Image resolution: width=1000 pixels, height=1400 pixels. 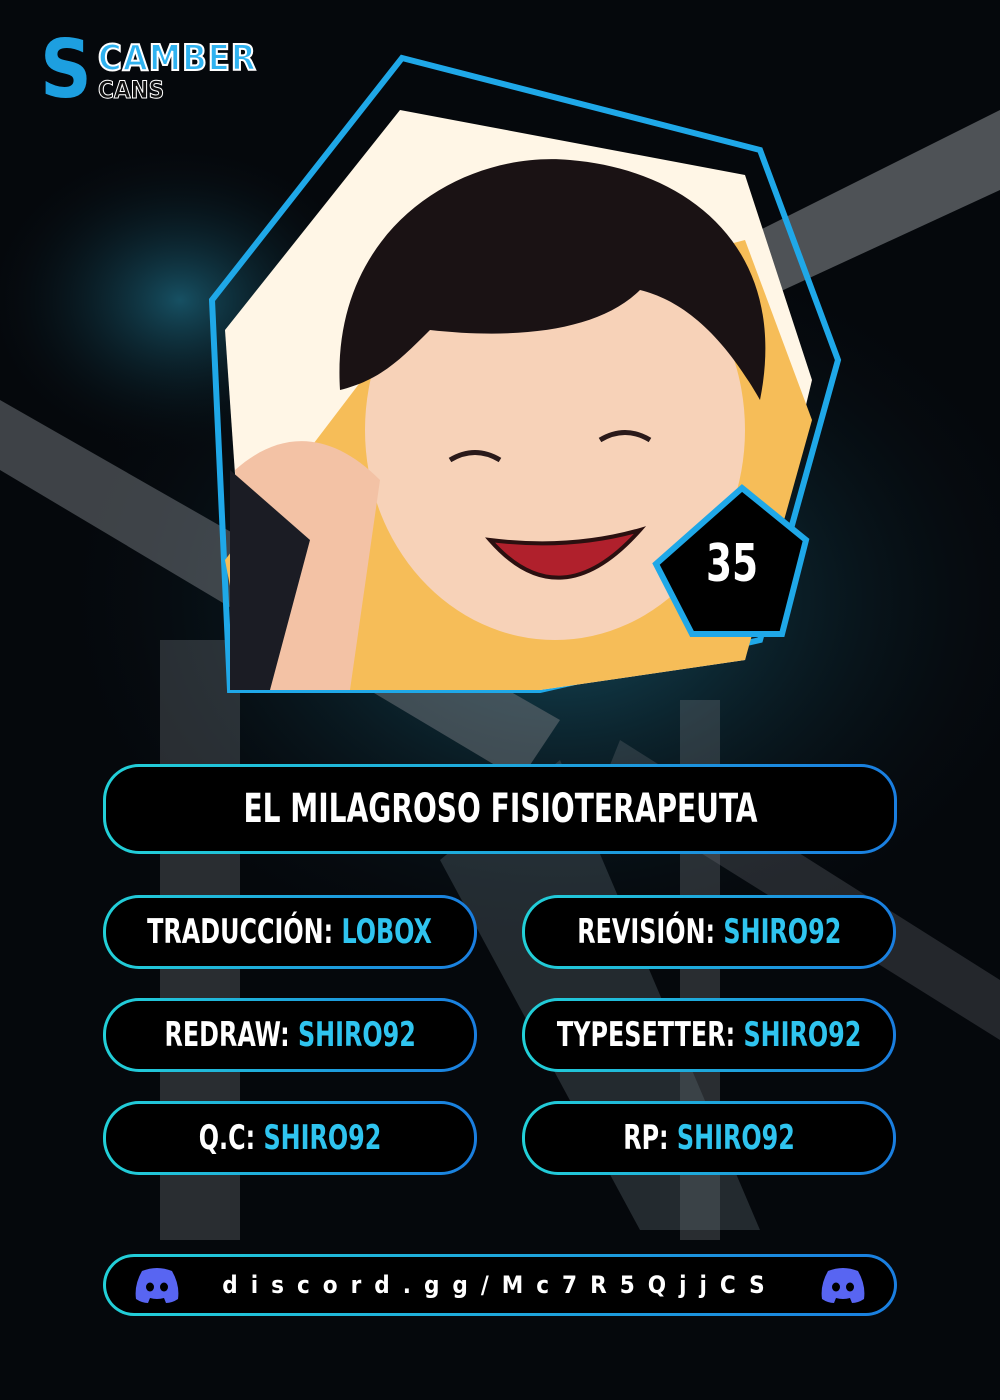 I want to click on chapter-number-badge: 35, so click(x=732, y=564).